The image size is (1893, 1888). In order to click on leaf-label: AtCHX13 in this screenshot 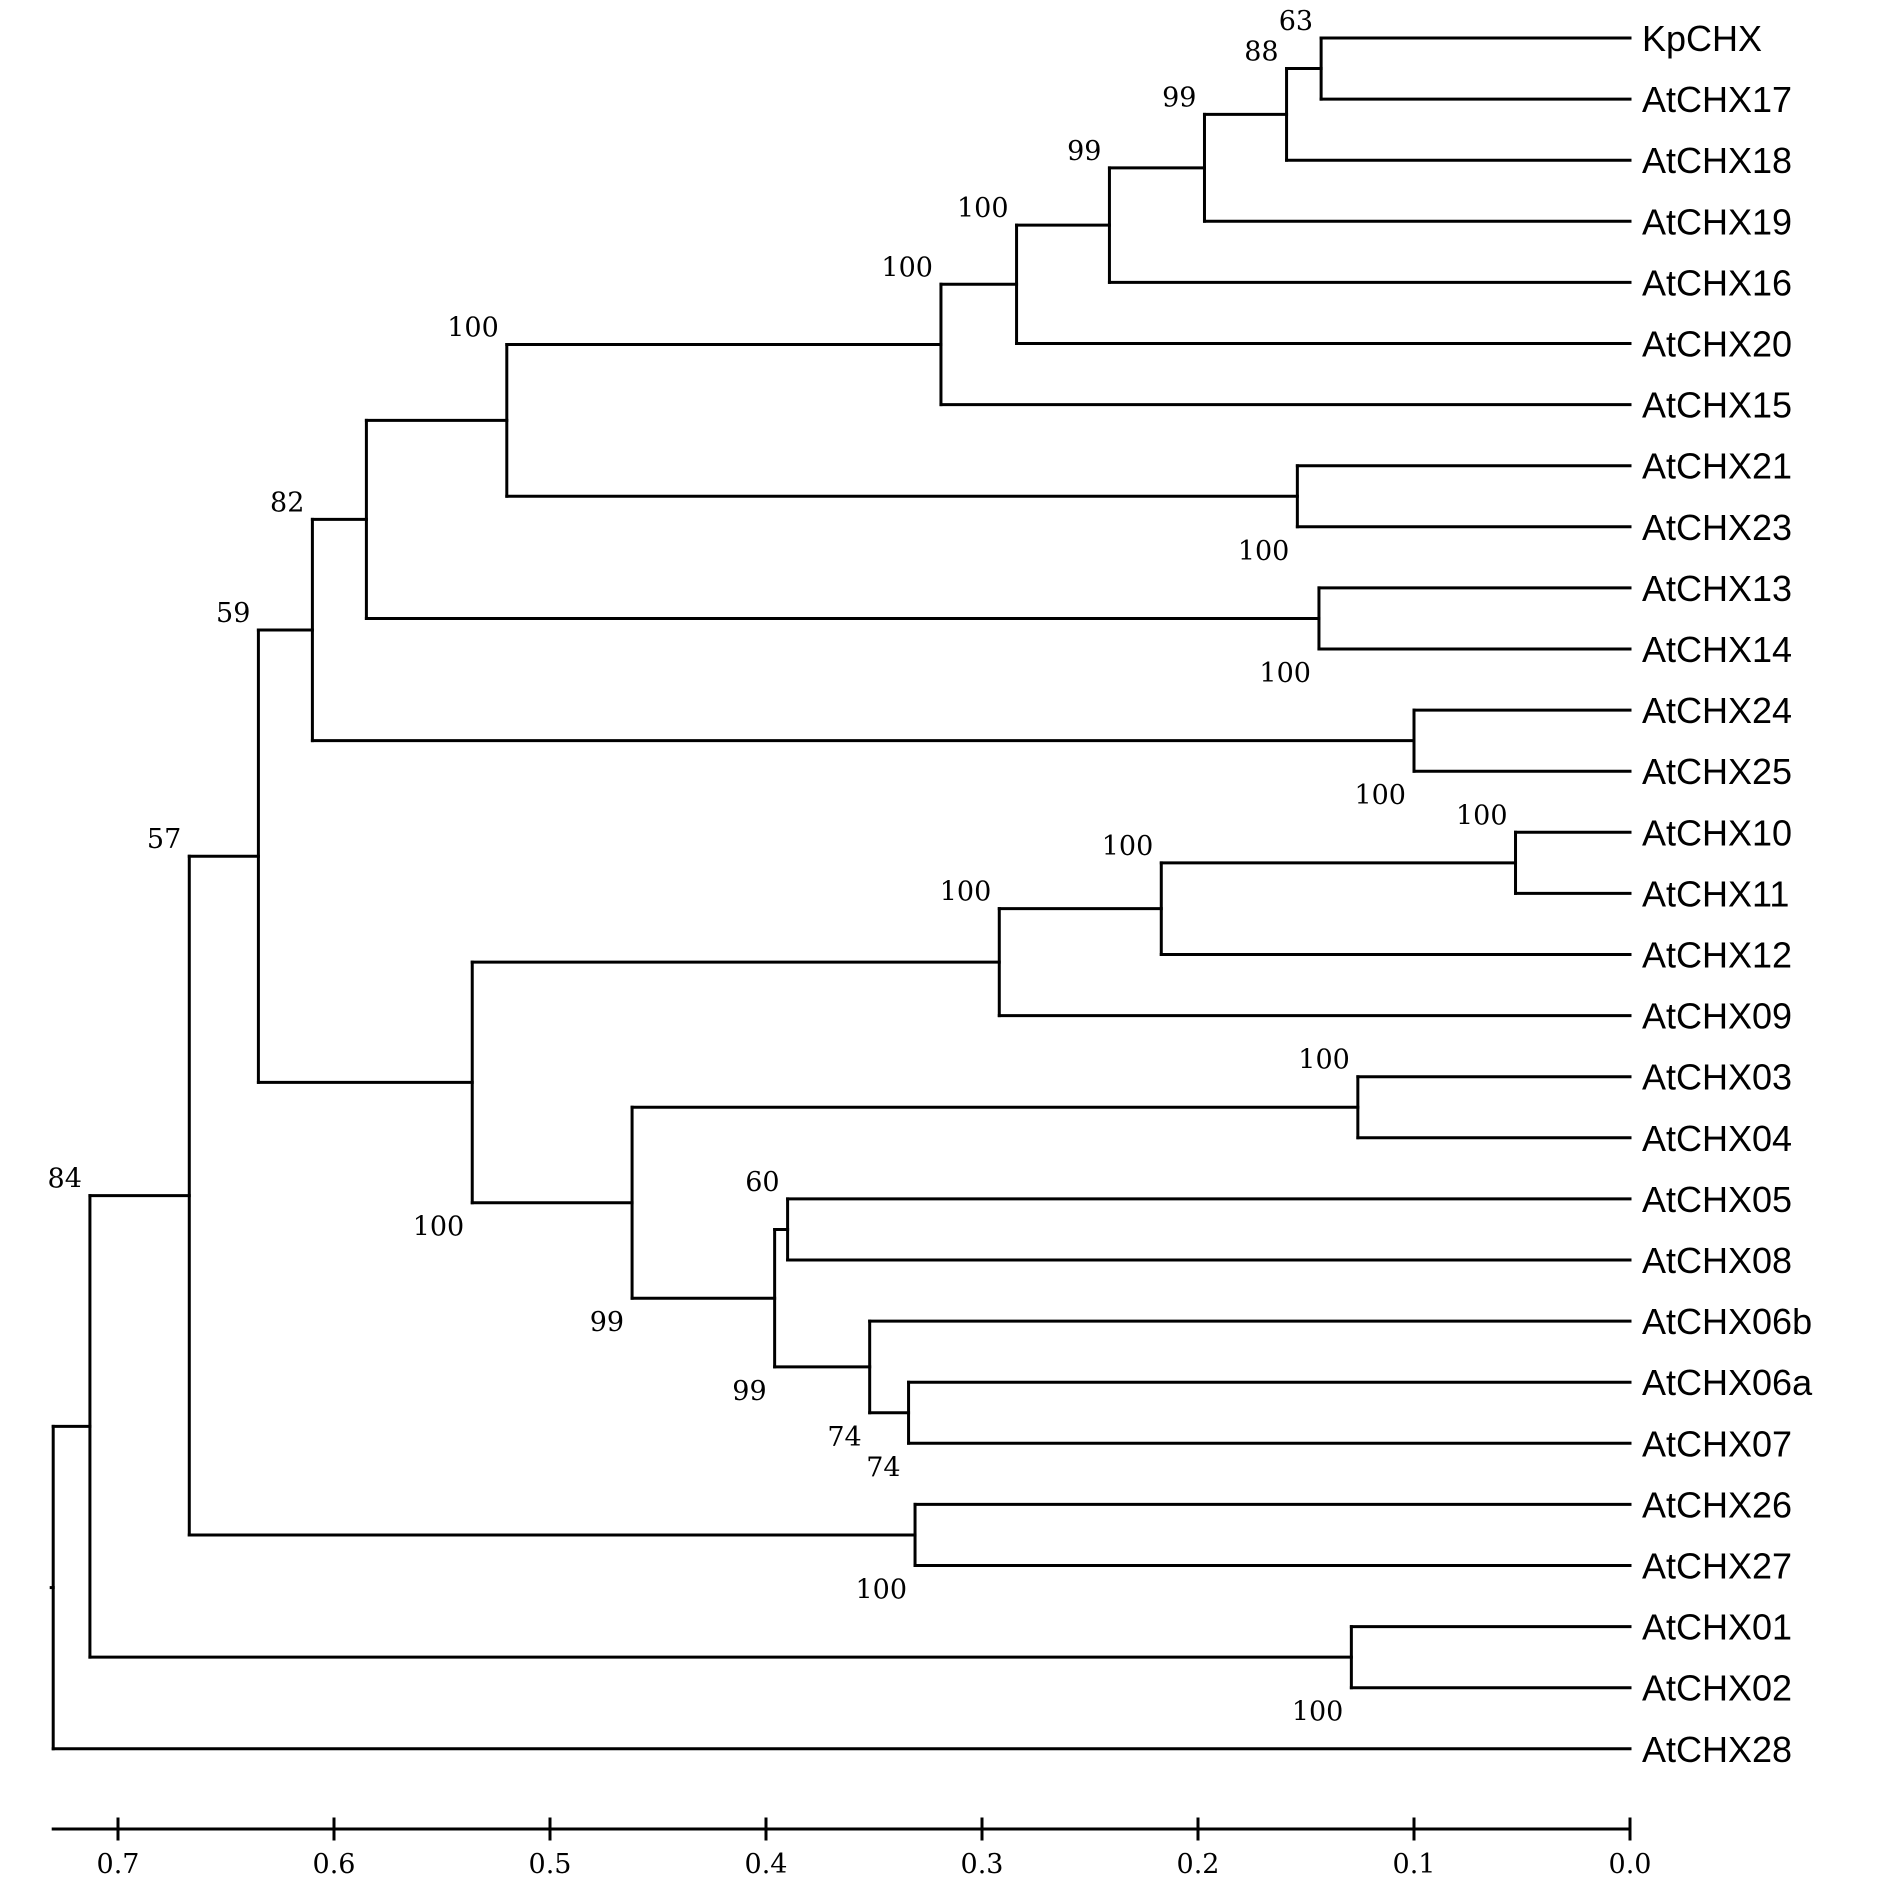, I will do `click(1717, 588)`.